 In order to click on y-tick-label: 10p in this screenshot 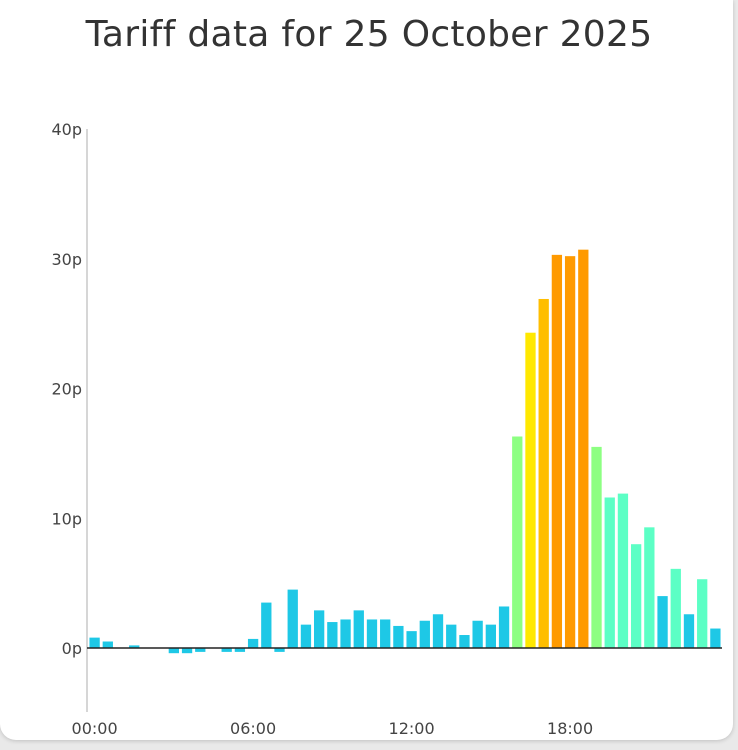, I will do `click(66, 518)`.